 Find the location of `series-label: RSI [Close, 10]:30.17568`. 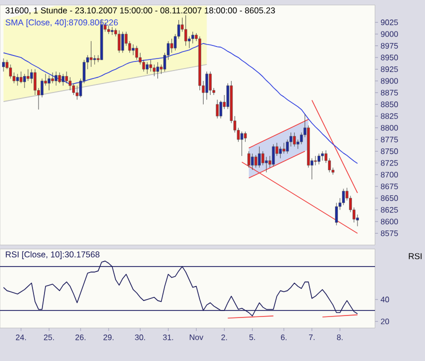

series-label: RSI [Close, 10]:30.17568 is located at coordinates (53, 255).